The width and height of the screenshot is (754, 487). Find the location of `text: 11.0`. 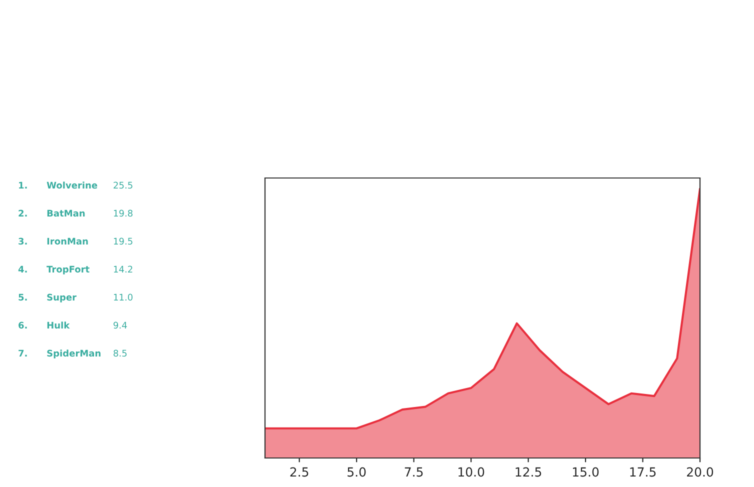

text: 11.0 is located at coordinates (123, 297).